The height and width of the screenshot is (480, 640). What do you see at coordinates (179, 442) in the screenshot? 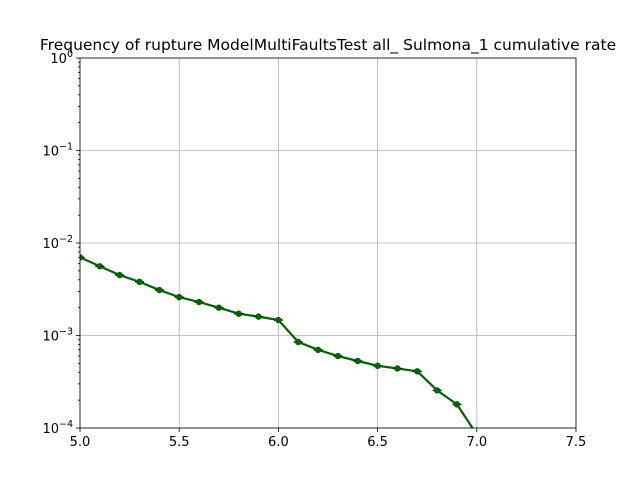
I see `x-tick-label: 5.5` at bounding box center [179, 442].